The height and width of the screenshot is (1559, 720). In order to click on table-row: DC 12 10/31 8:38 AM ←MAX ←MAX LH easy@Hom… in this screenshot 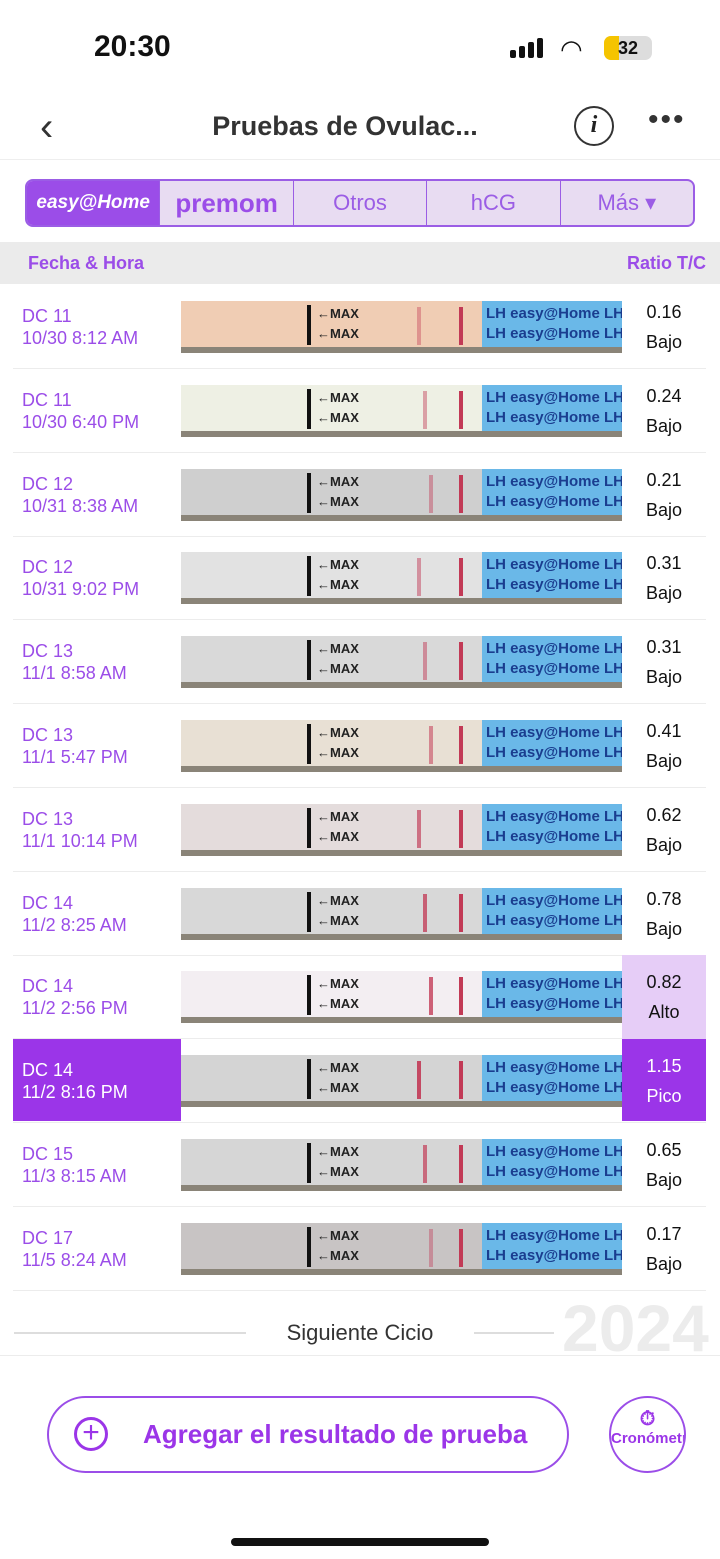, I will do `click(359, 495)`.